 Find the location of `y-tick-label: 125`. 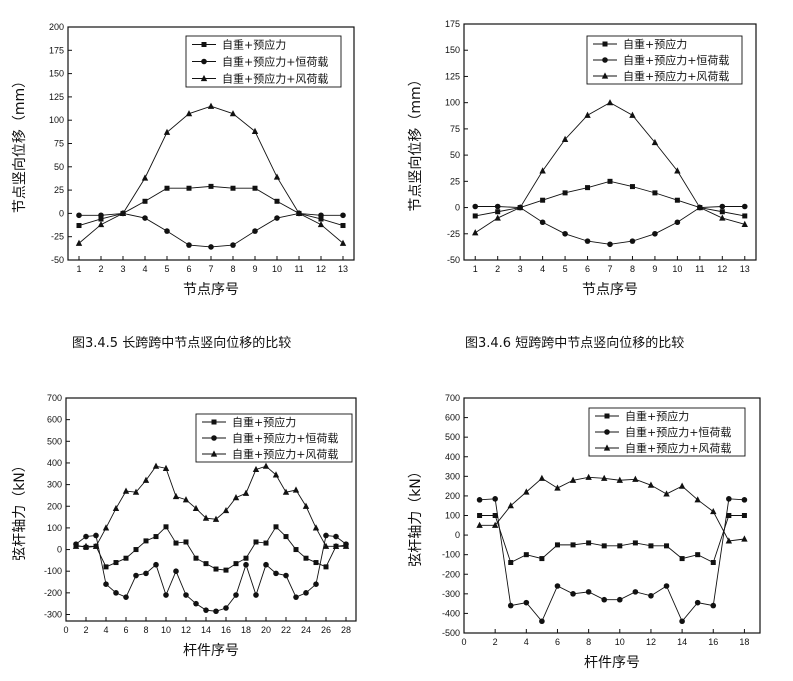

y-tick-label: 125 is located at coordinates (56, 97).